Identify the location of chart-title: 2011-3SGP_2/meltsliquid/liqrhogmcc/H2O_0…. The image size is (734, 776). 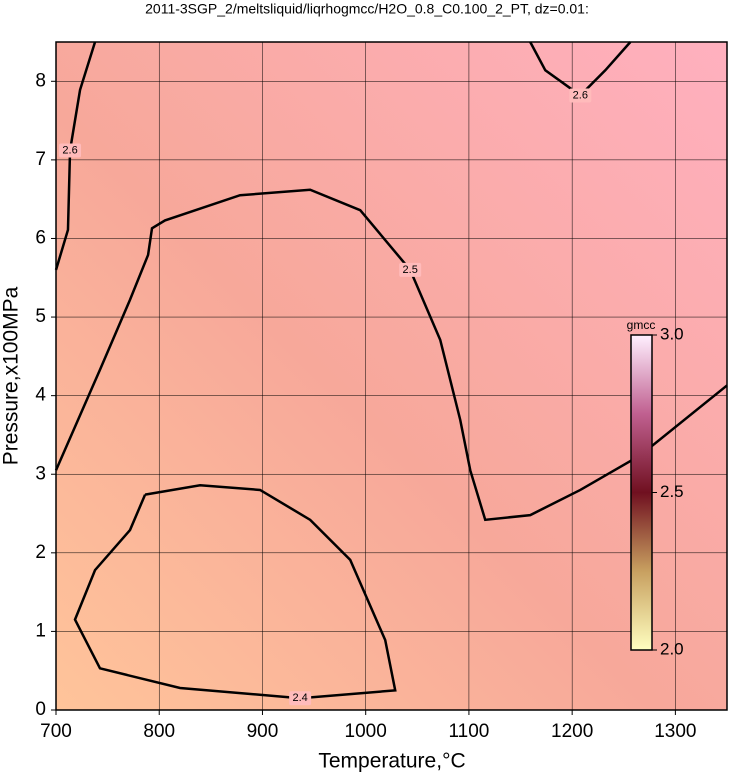
(367, 9).